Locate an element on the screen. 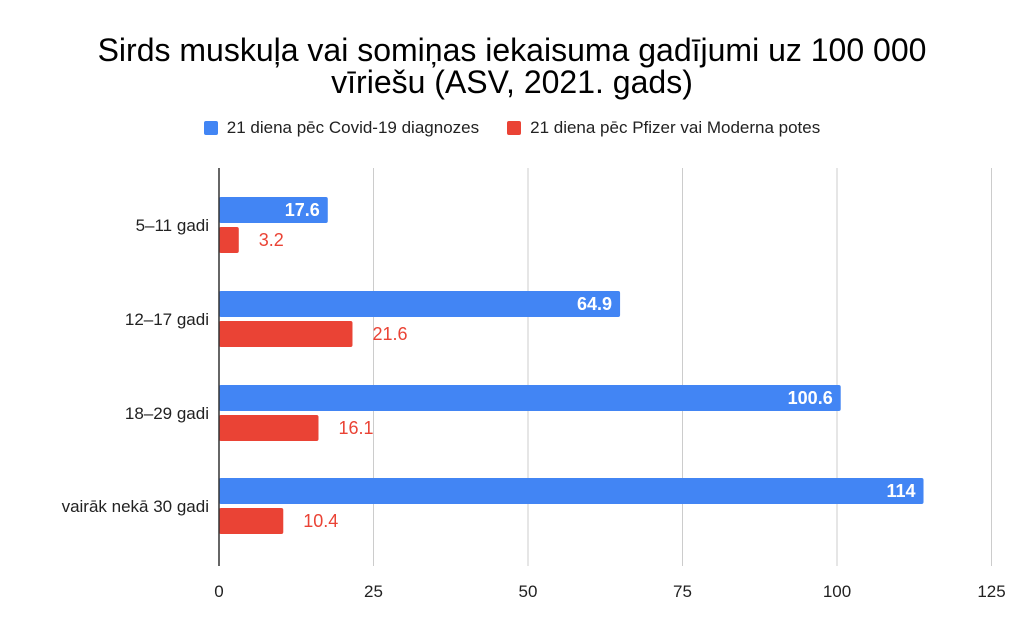  x-tick-label: 0 is located at coordinates (218, 591).